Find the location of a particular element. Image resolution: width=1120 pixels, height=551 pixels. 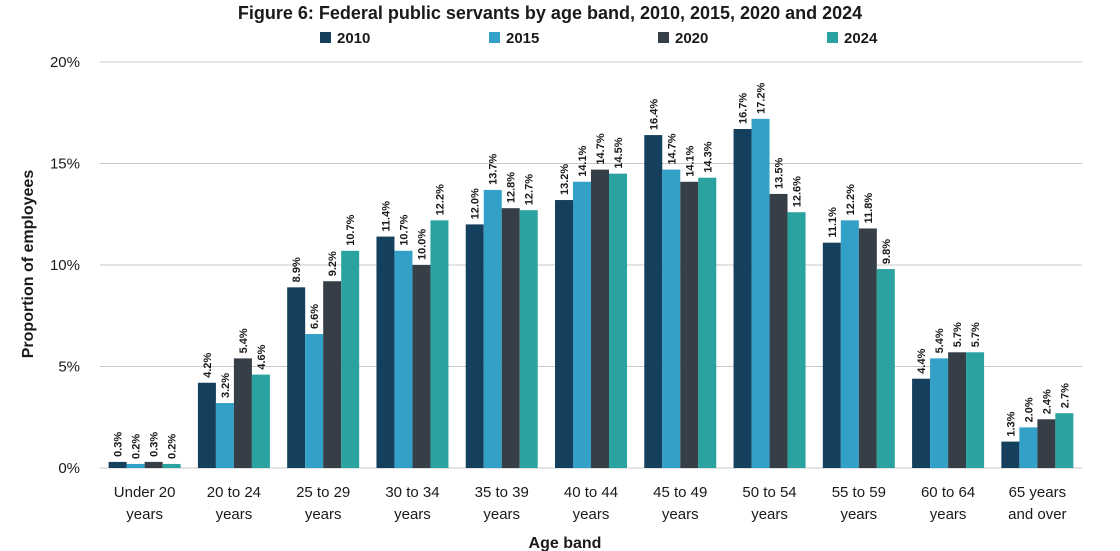

data-label: 17.2% is located at coordinates (762, 97).